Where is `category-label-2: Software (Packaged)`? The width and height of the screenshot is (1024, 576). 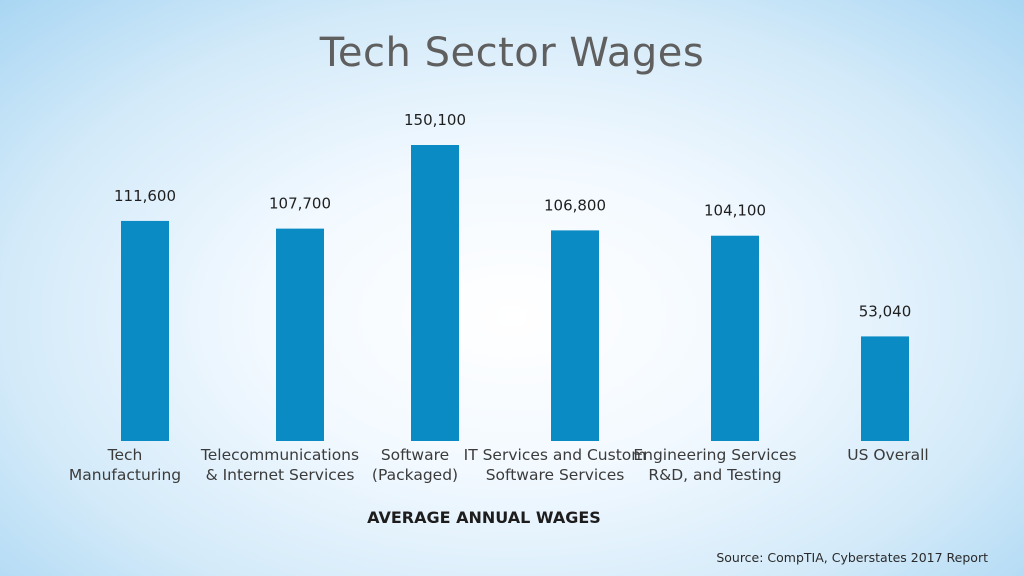 category-label-2: Software (Packaged) is located at coordinates (415, 465).